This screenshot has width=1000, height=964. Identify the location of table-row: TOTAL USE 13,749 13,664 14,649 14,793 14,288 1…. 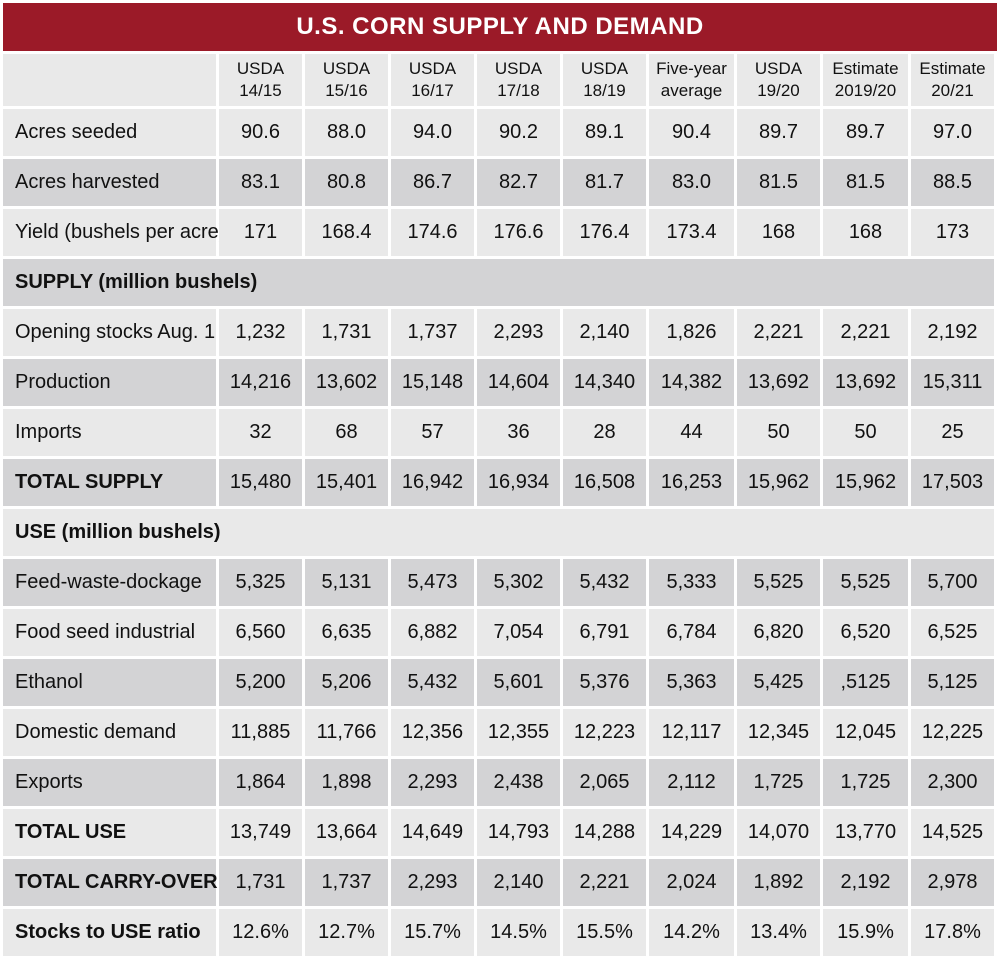
(500, 834).